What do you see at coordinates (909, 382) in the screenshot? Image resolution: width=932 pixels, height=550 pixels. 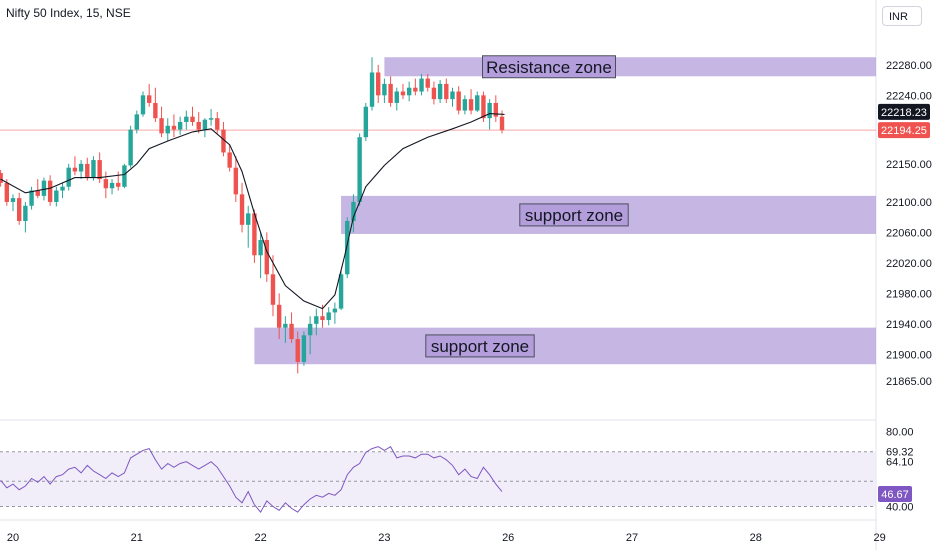 I see `price-tick-label: 21865.00` at bounding box center [909, 382].